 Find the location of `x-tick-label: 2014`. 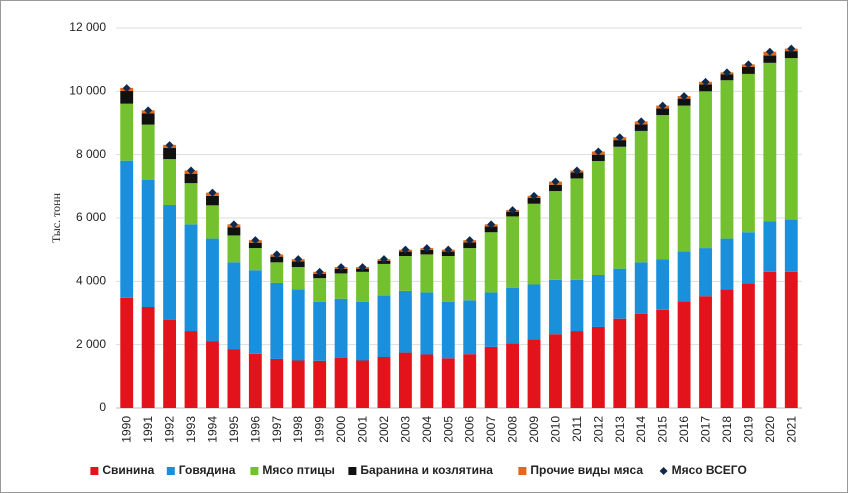

x-tick-label: 2014 is located at coordinates (641, 429).